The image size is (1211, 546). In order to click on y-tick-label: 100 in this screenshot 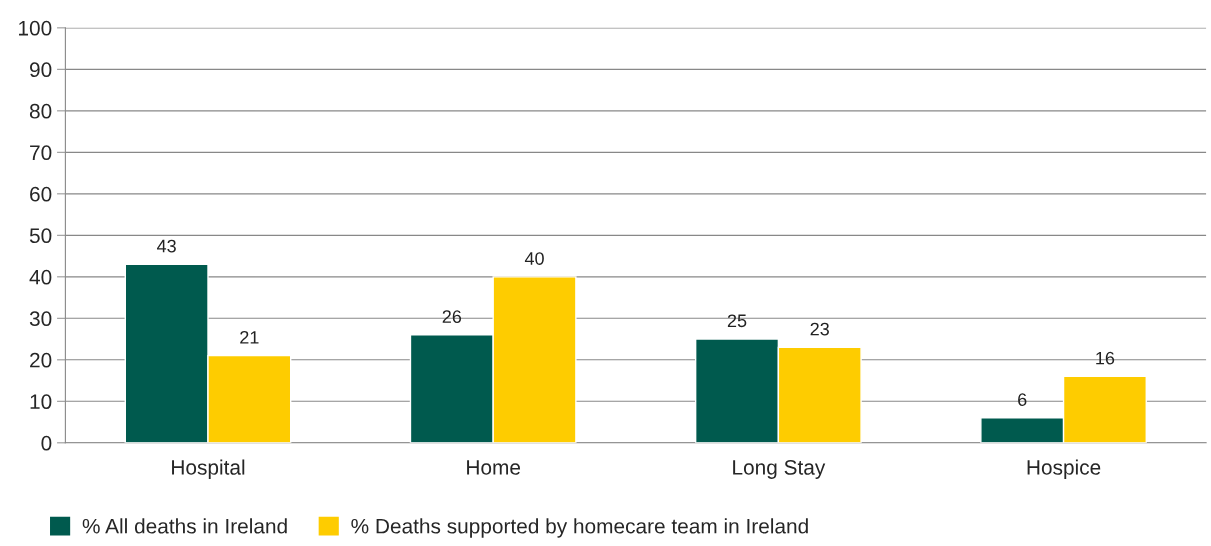, I will do `click(35, 28)`.